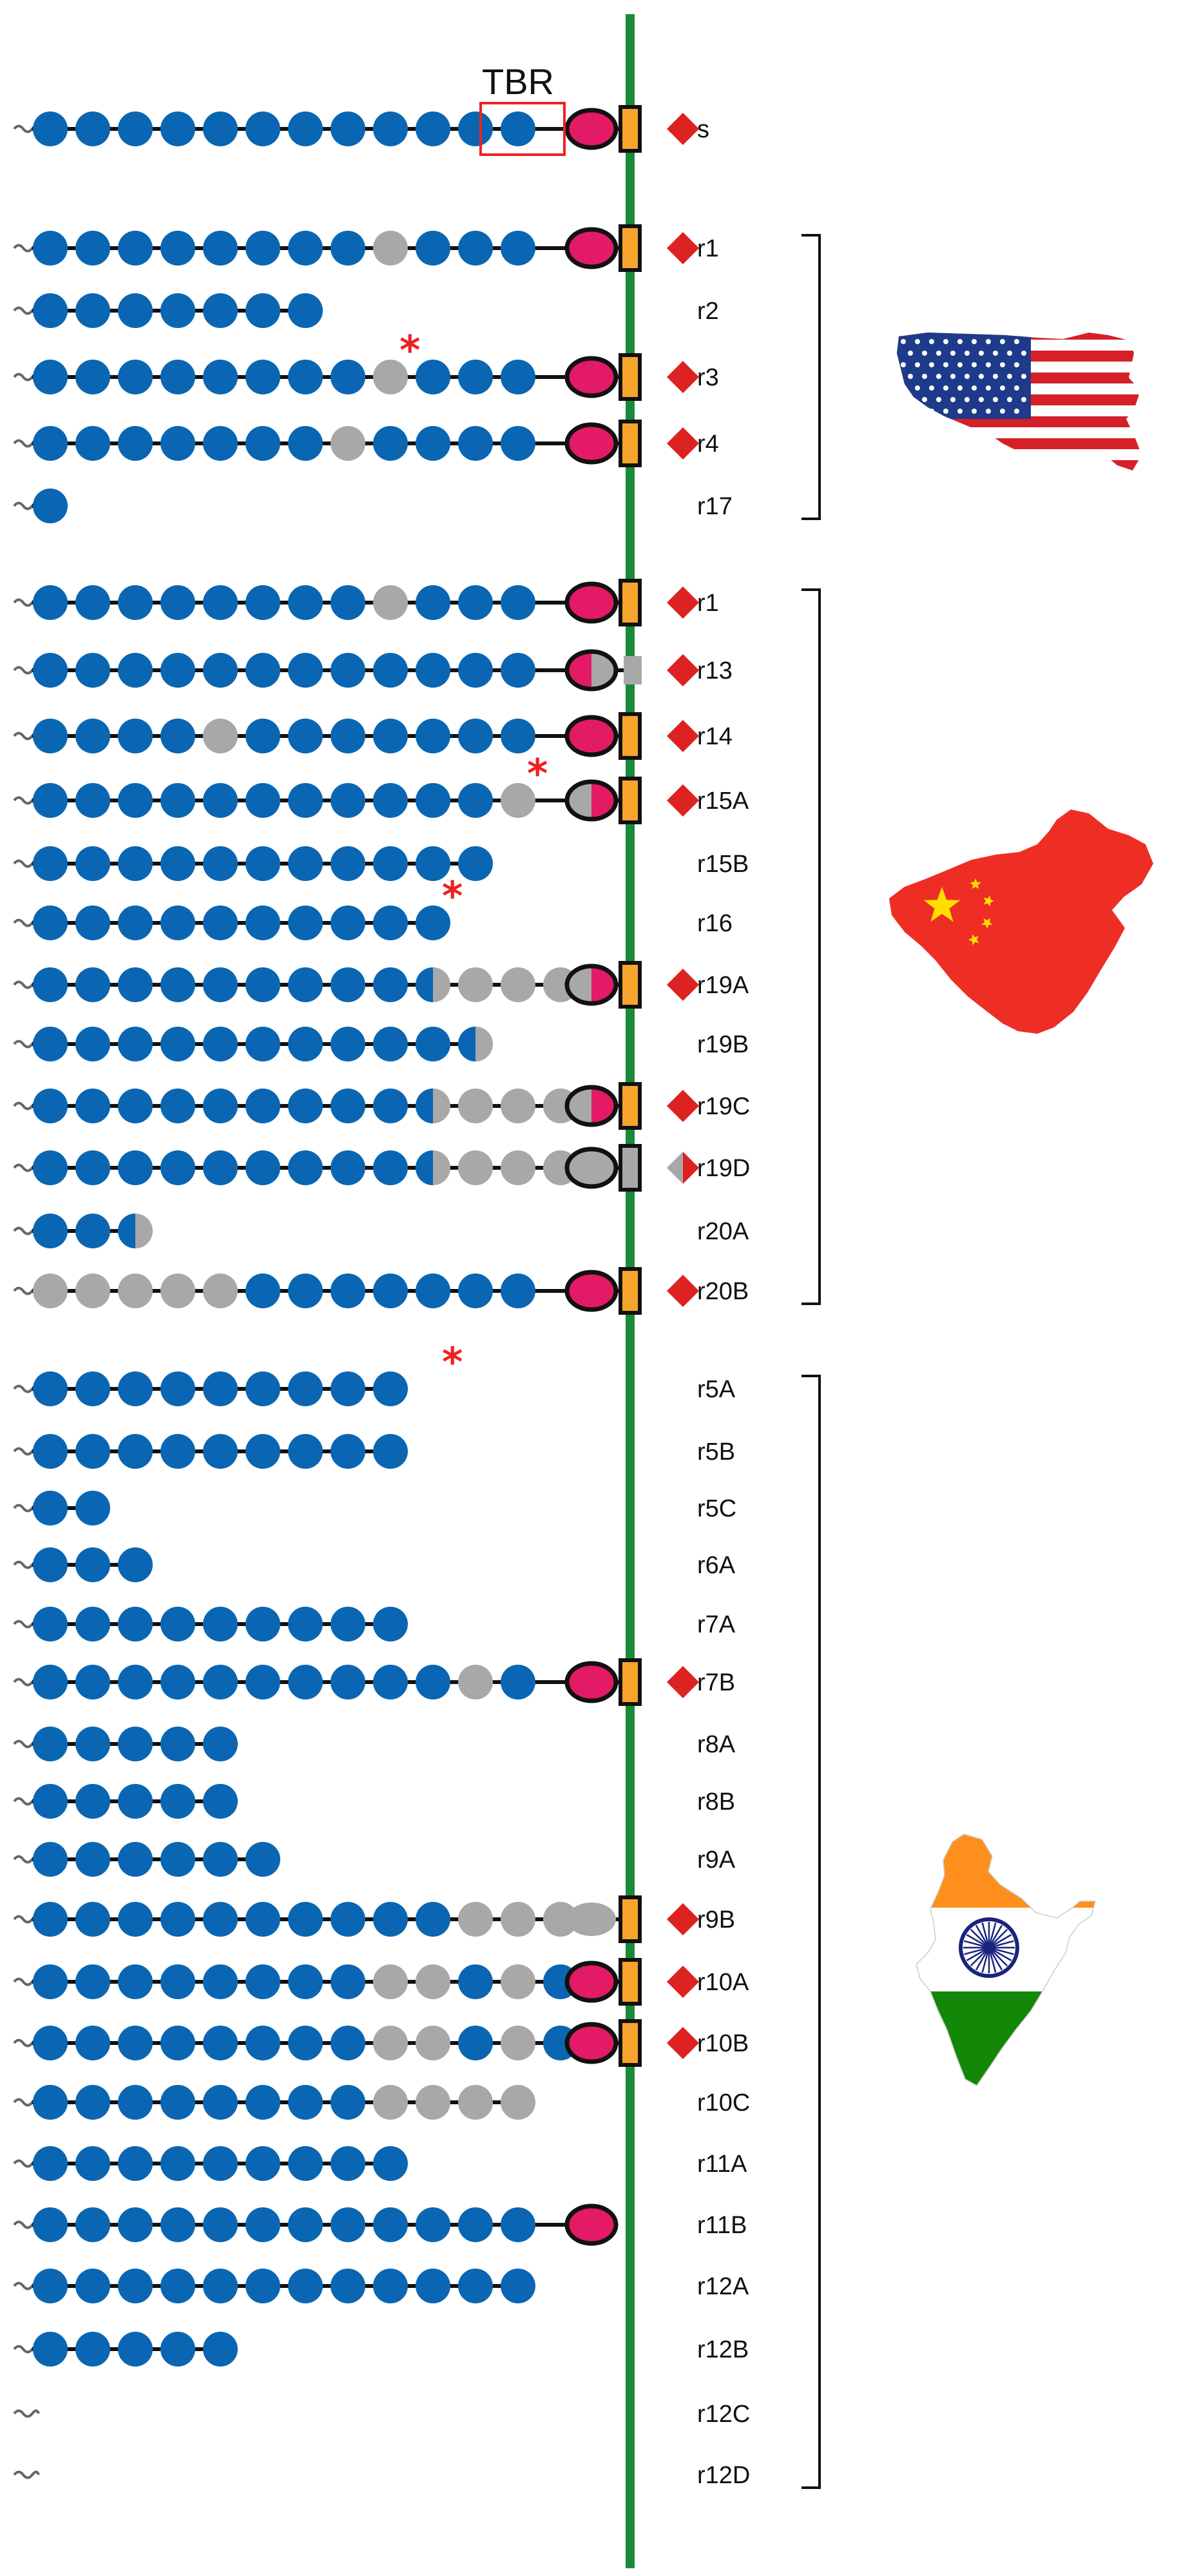 This screenshot has height=2576, width=1190. I want to click on row-label: r9A, so click(717, 1860).